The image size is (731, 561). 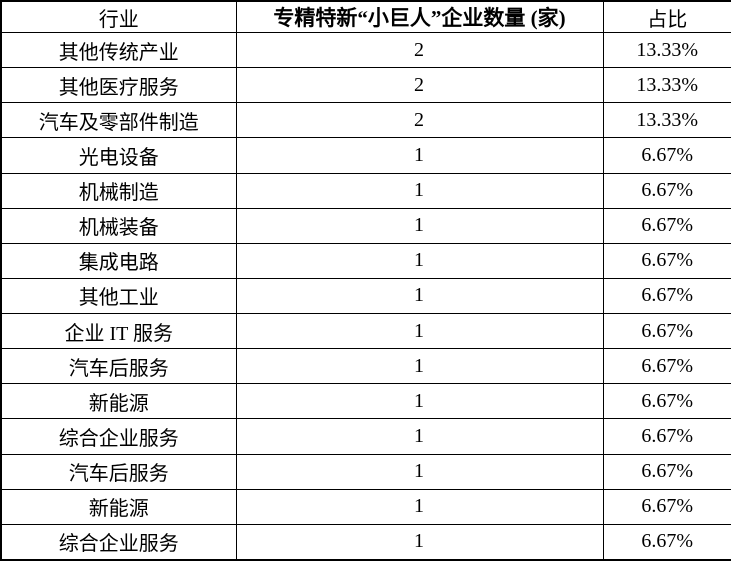 What do you see at coordinates (118, 225) in the screenshot?
I see `industry-cell: 机械装备` at bounding box center [118, 225].